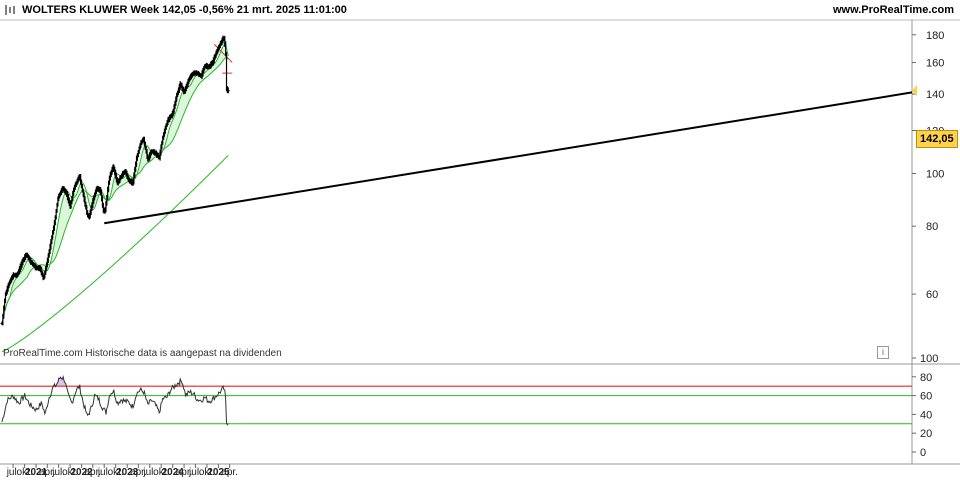  What do you see at coordinates (883, 352) in the screenshot?
I see `info-icon: i` at bounding box center [883, 352].